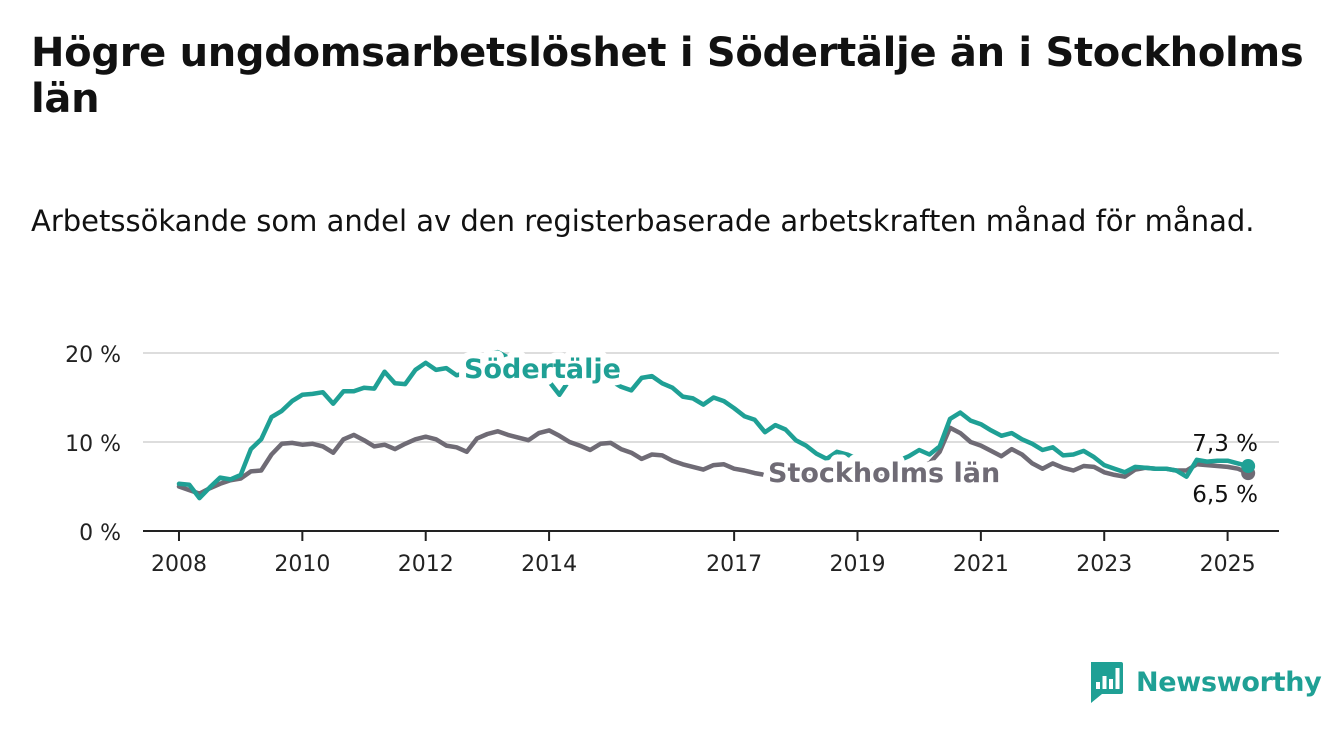 This screenshot has width=1340, height=734. What do you see at coordinates (1228, 564) in the screenshot?
I see `x-tick-label: 2025` at bounding box center [1228, 564].